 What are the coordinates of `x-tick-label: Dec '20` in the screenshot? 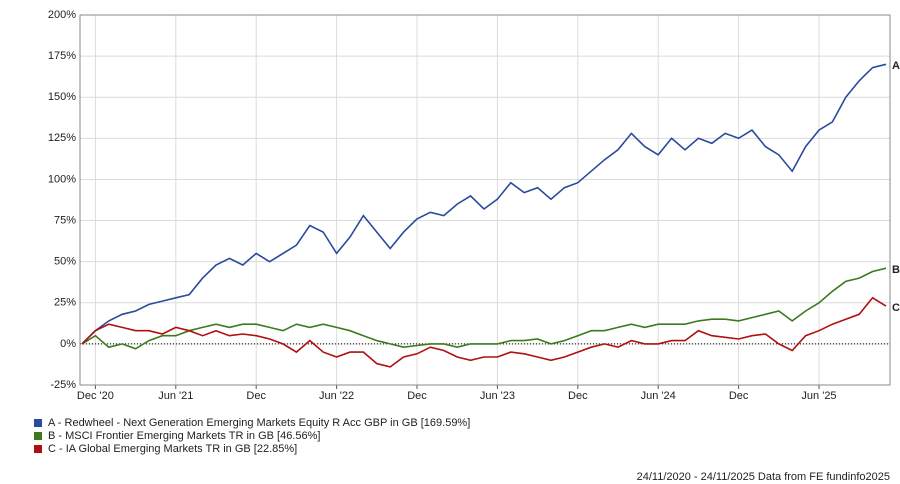 It's located at (95, 396).